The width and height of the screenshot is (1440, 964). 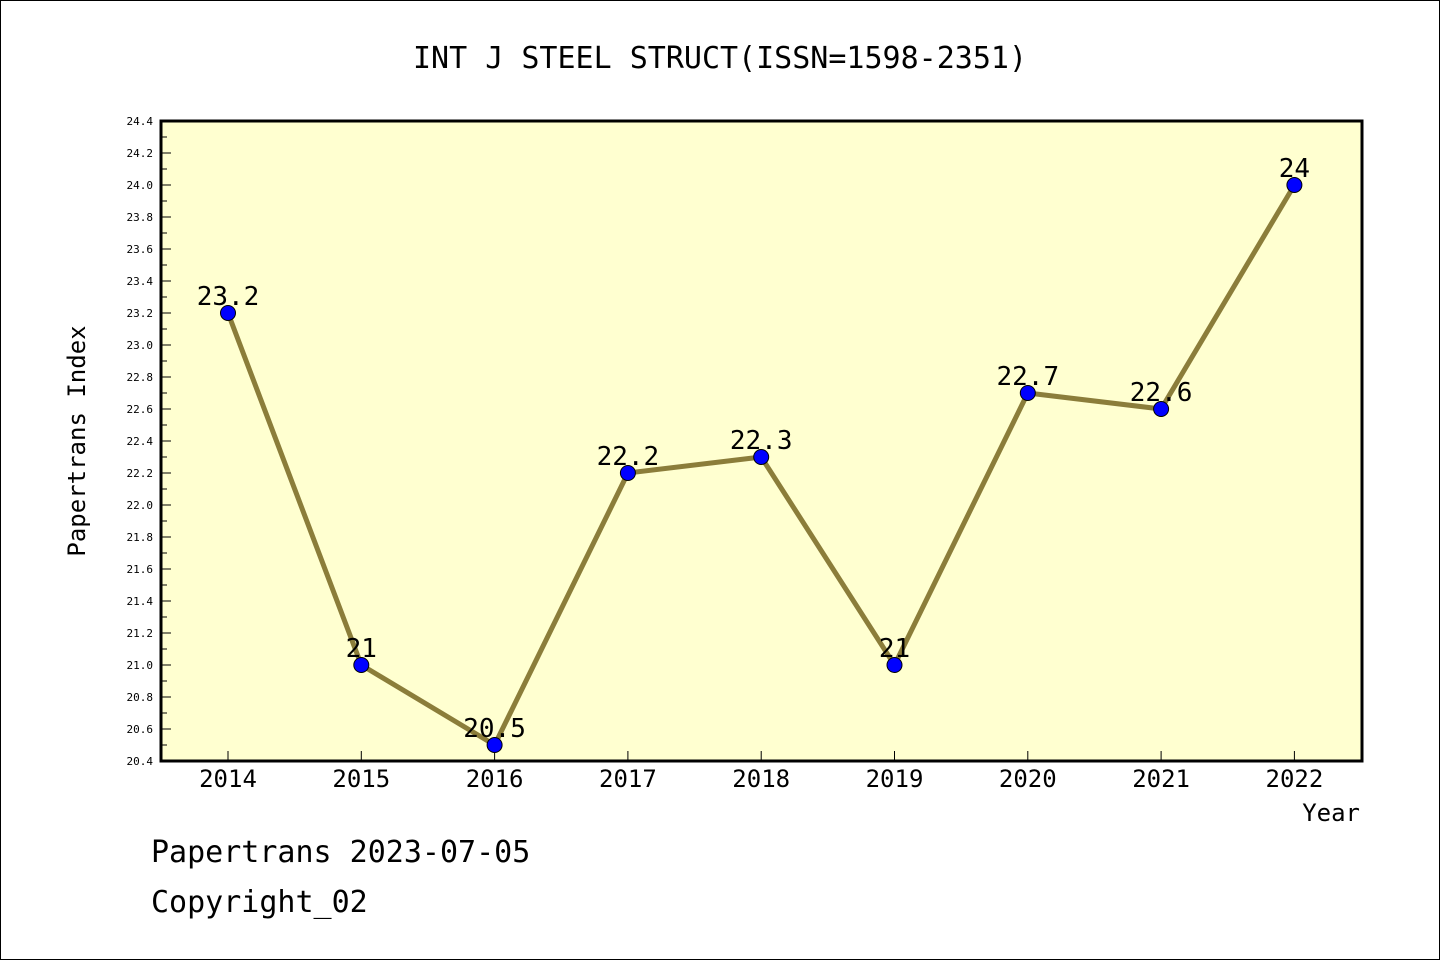 What do you see at coordinates (140, 441) in the screenshot?
I see `y-tick-label: 22.4` at bounding box center [140, 441].